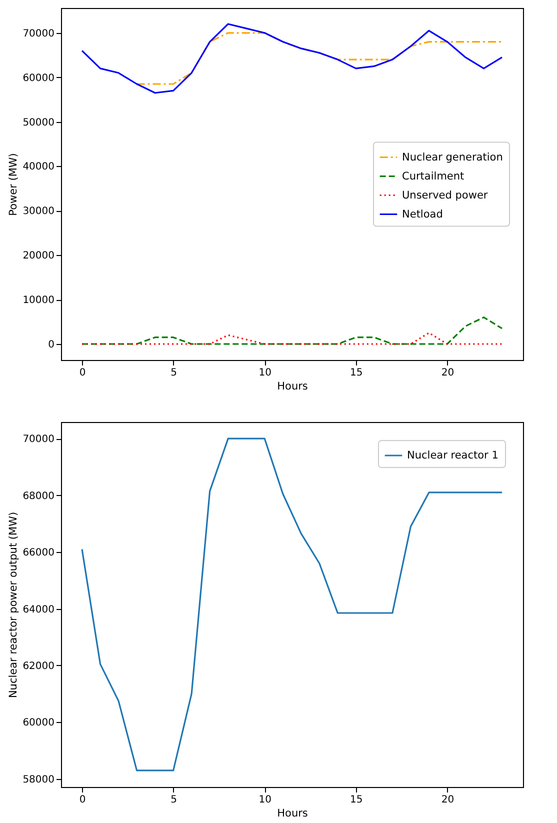  What do you see at coordinates (433, 176) in the screenshot?
I see `legend-label: Curtailment` at bounding box center [433, 176].